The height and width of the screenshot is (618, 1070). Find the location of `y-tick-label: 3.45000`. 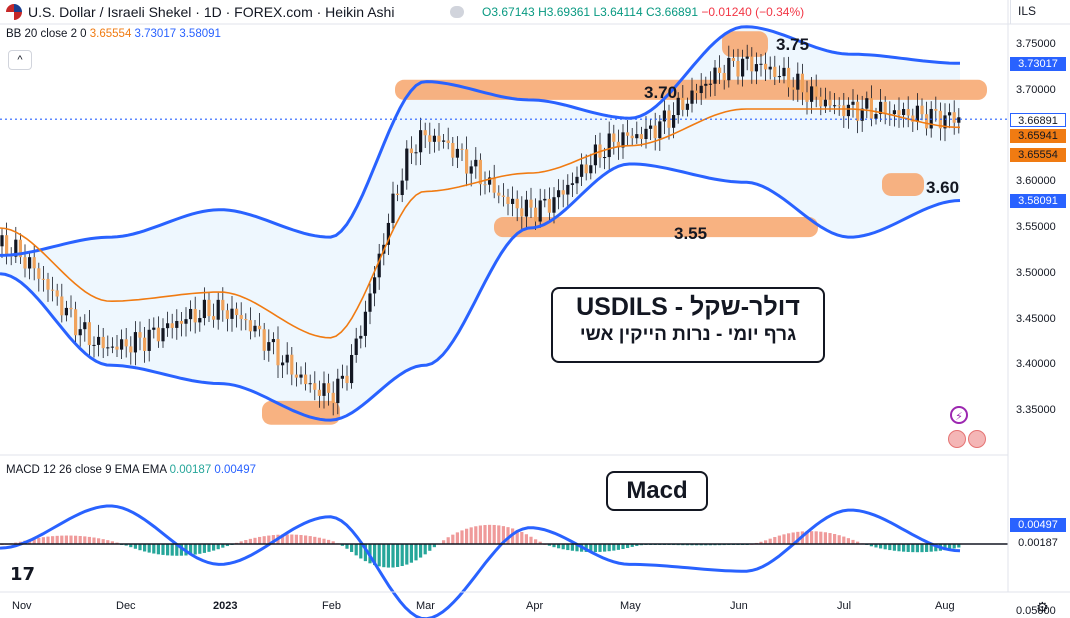

y-tick-label: 3.45000 is located at coordinates (1036, 318).